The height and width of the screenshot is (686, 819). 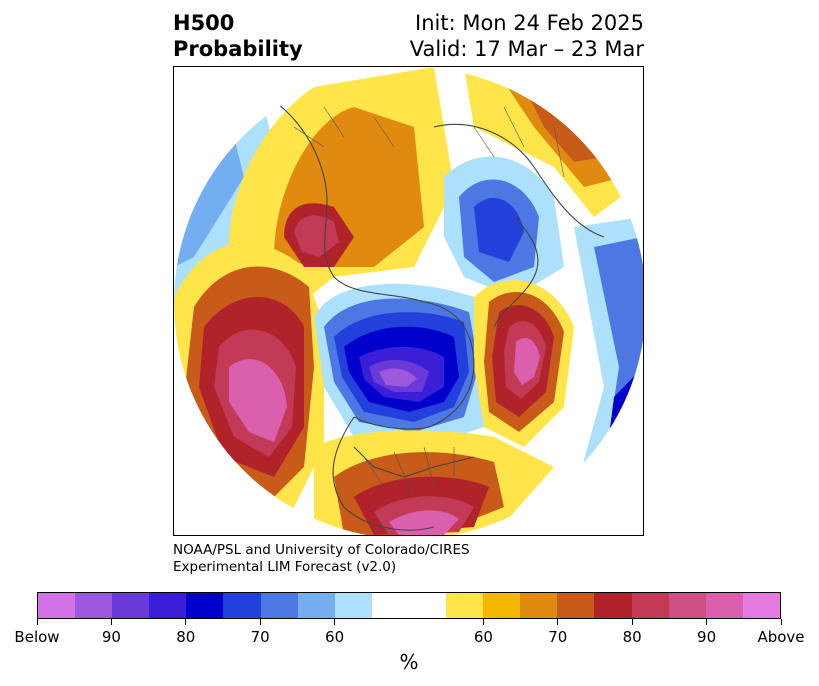 What do you see at coordinates (526, 49) in the screenshot?
I see `valid-range: Valid: 17 Mar – 23 Mar` at bounding box center [526, 49].